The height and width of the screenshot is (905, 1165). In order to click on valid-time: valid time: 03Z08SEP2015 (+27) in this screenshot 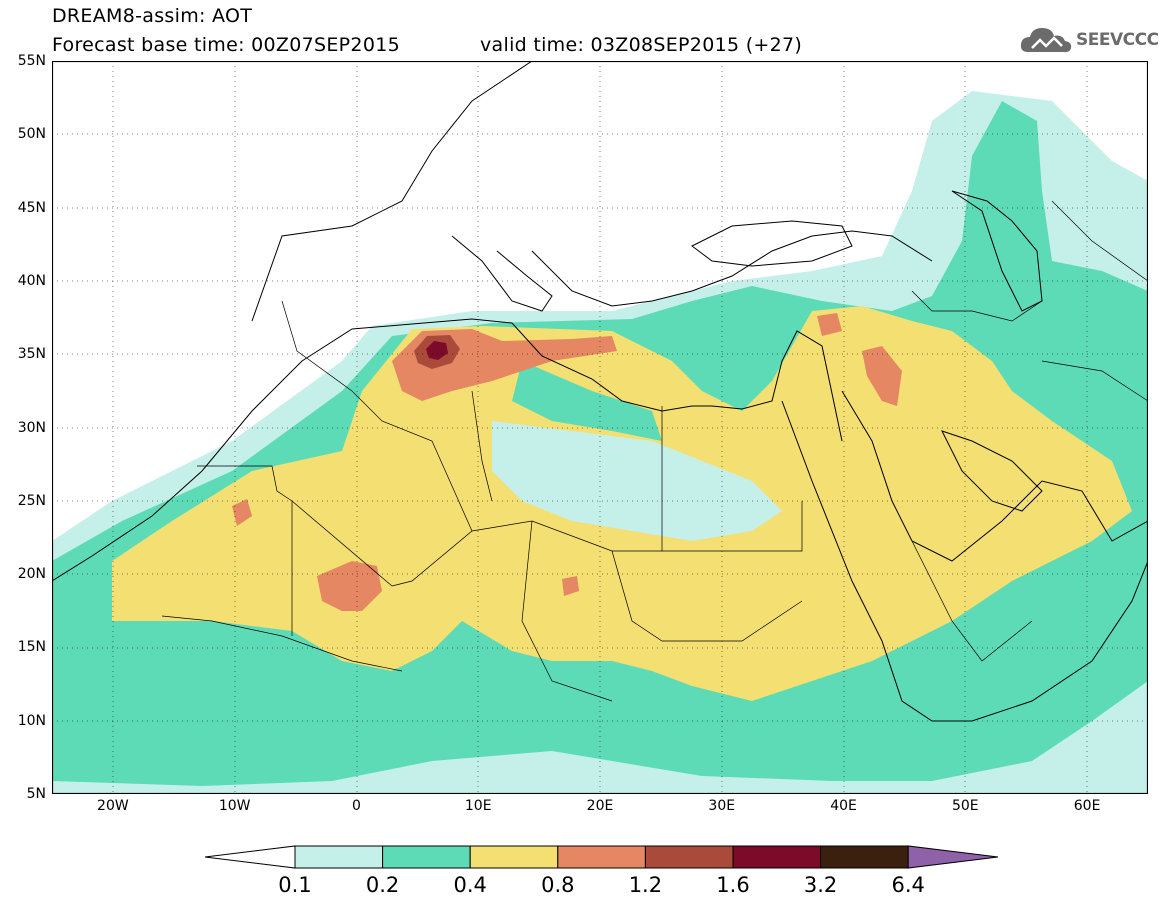, I will do `click(641, 45)`.